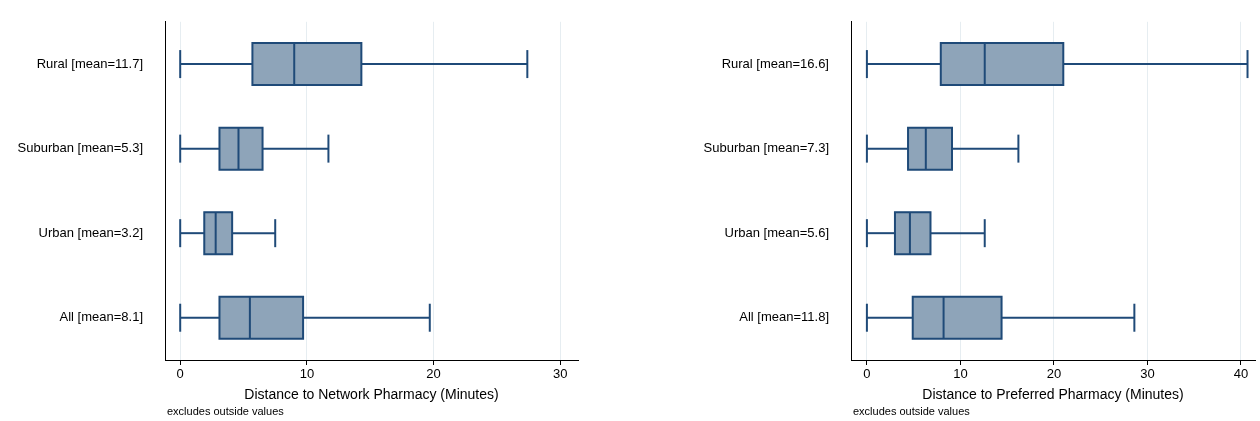 Image resolution: width=1260 pixels, height=421 pixels. I want to click on y-tick-label: Urban [mean=3.2], so click(90, 232).